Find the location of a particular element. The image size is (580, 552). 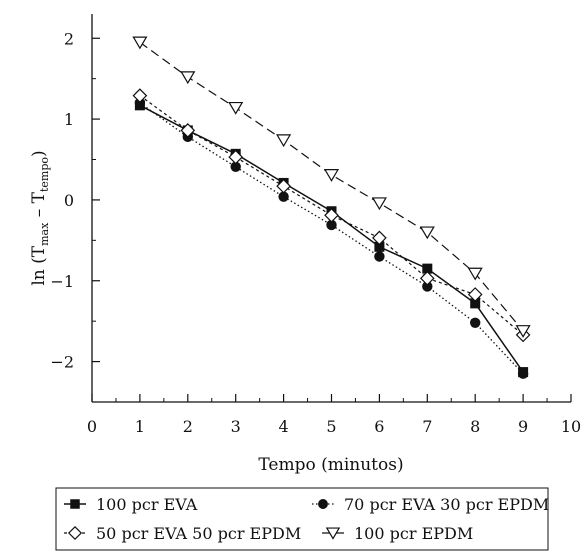

x-tick-label: 2 is located at coordinates (188, 426).